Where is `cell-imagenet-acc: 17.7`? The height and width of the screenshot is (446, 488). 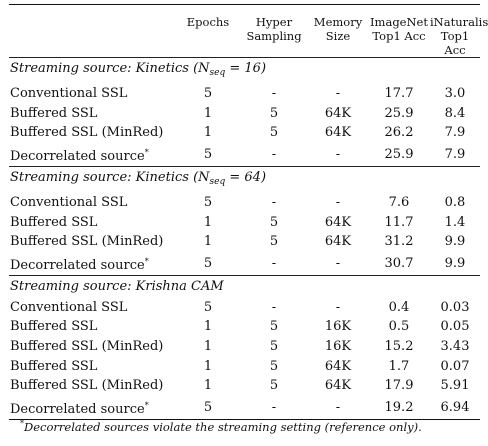
cell-imagenet-acc: 17.7 is located at coordinates (399, 94).